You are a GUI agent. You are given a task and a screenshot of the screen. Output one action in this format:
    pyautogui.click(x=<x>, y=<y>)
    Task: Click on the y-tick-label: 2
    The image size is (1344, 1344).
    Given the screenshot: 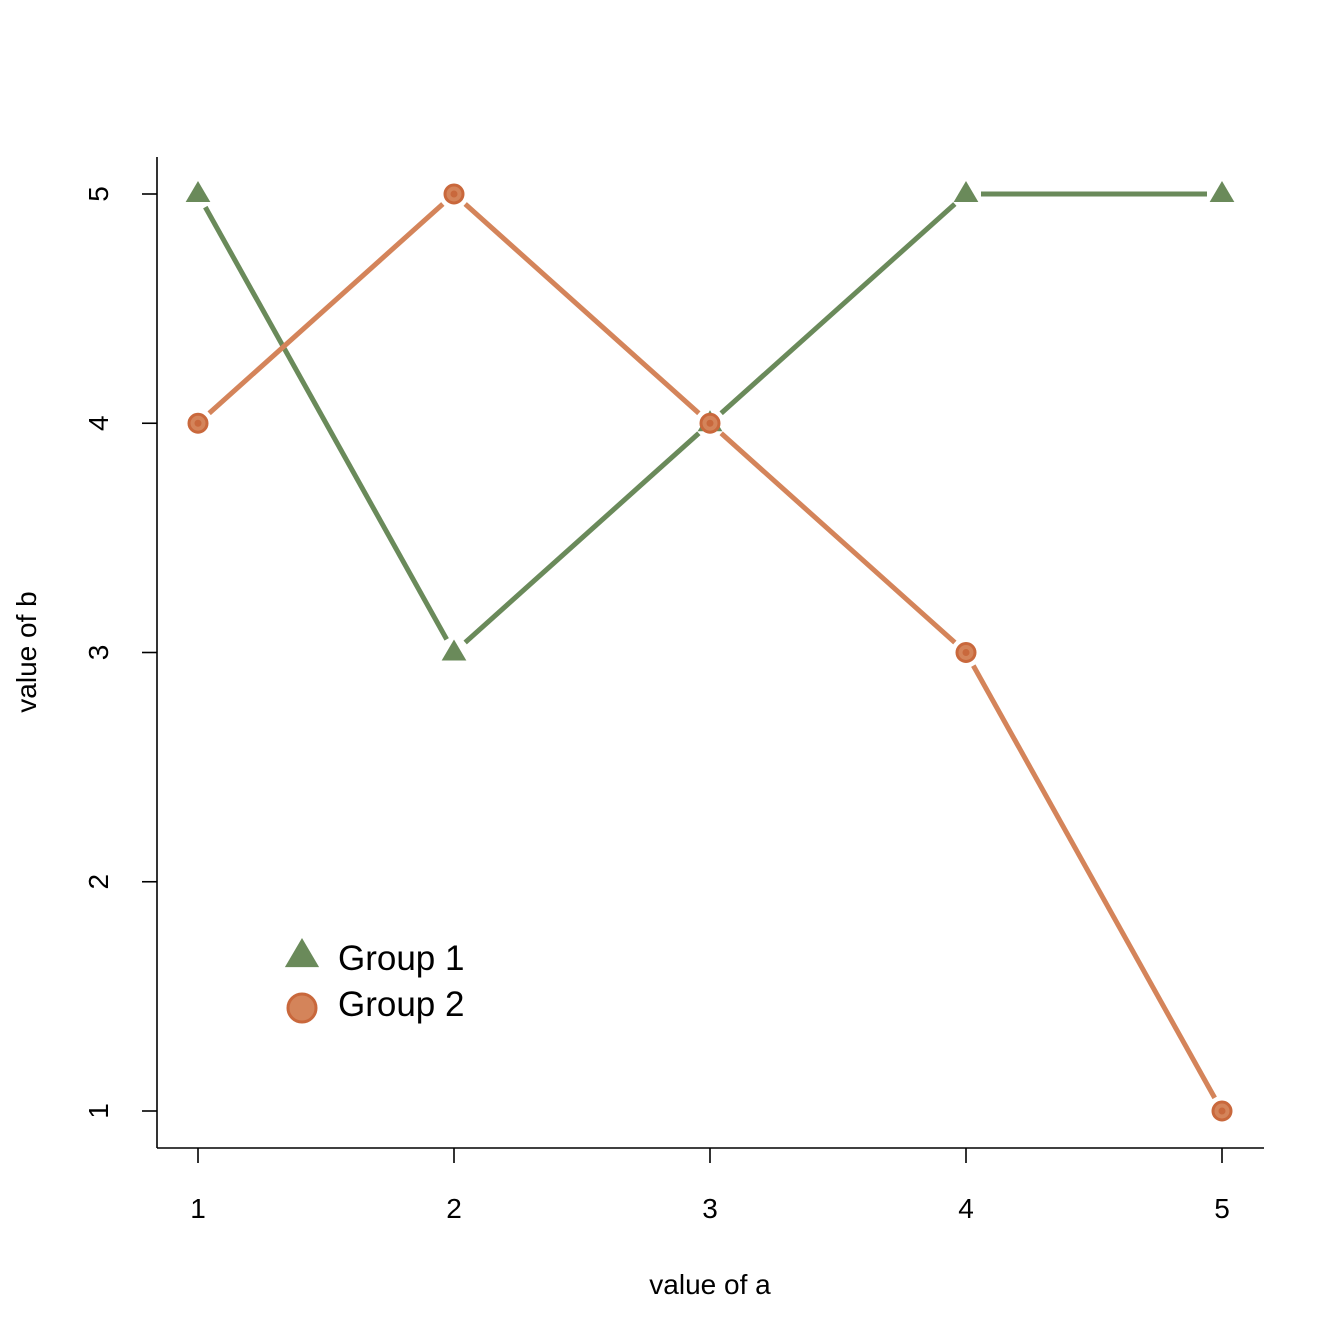 What is the action you would take?
    pyautogui.click(x=98, y=882)
    